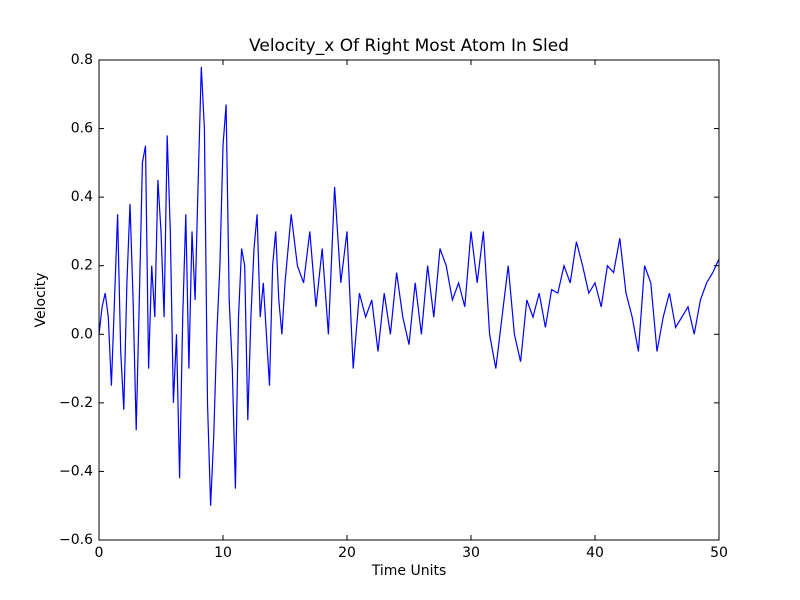  I want to click on x-axis-label: Time Units, so click(409, 571).